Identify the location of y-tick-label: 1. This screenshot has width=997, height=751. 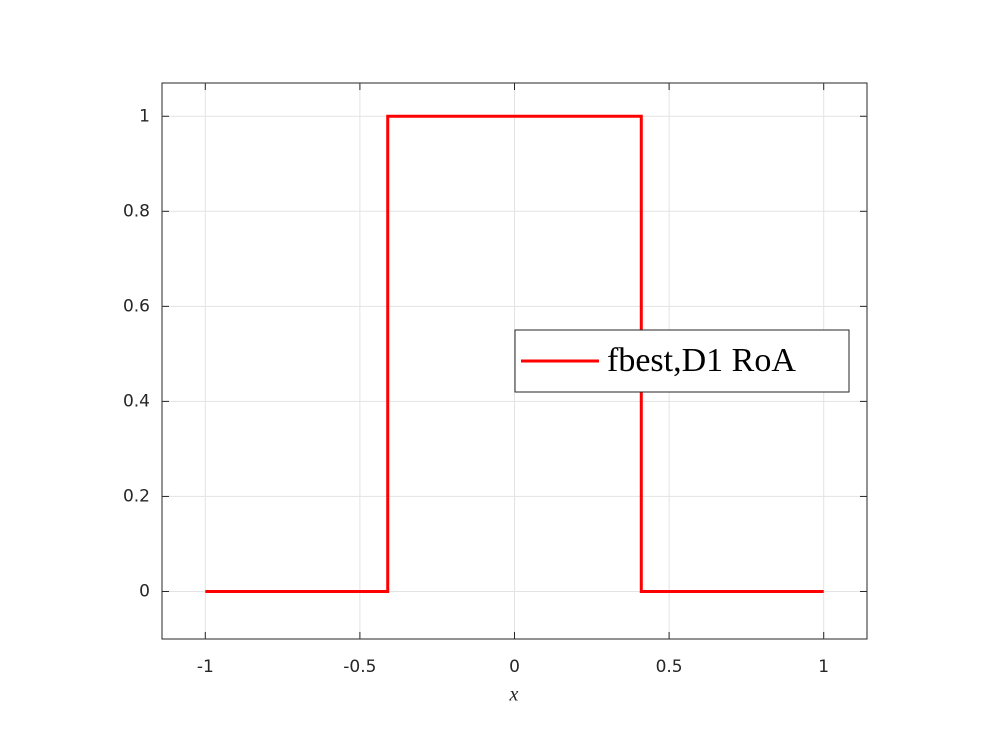
(144, 116).